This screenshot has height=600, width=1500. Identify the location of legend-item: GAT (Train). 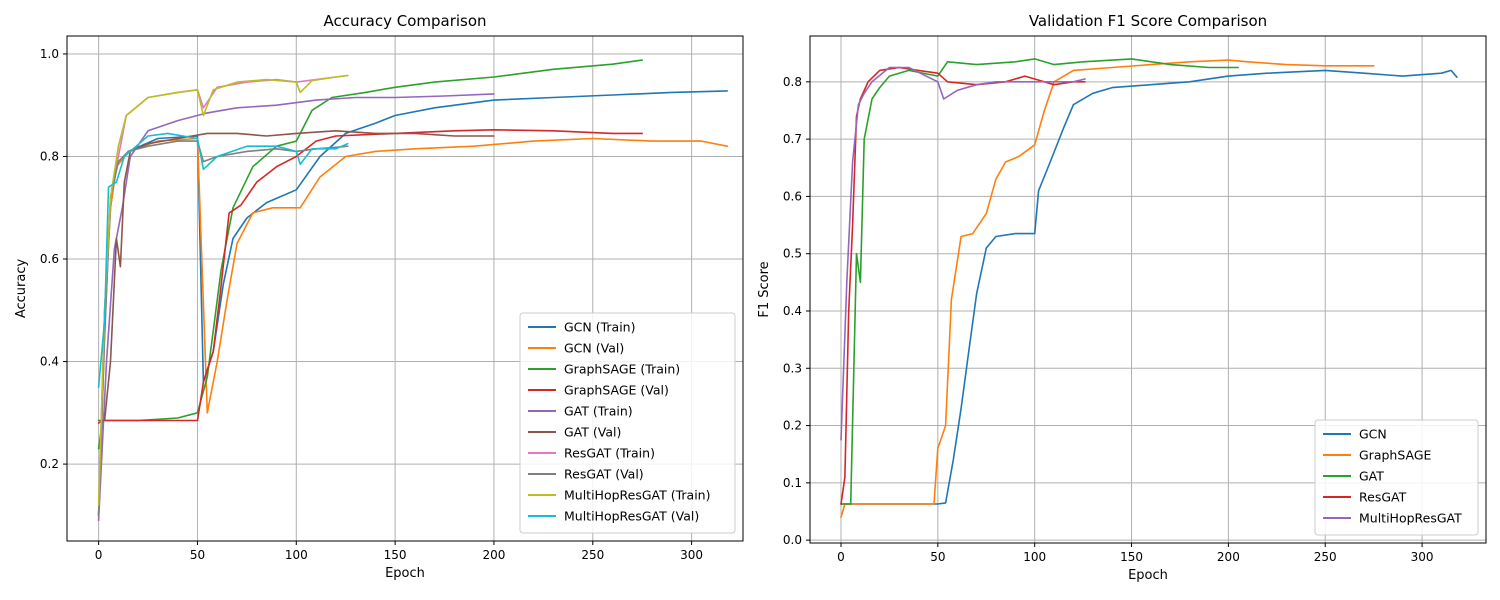
(580, 411).